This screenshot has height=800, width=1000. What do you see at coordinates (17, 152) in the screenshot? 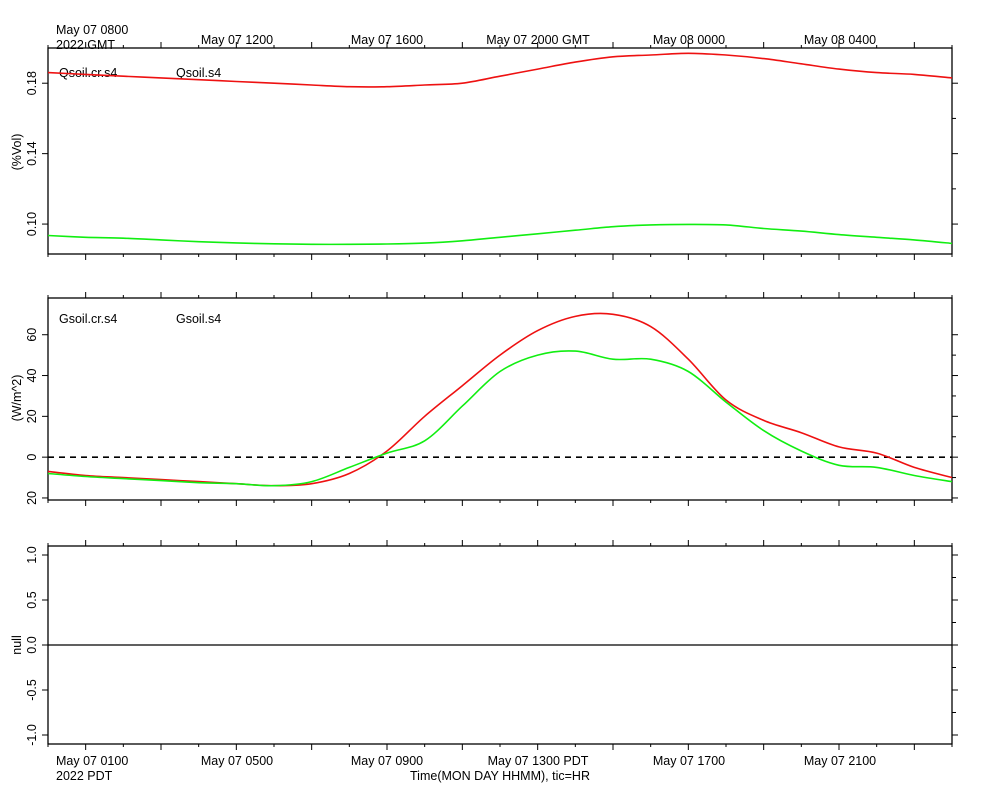
I see `y-axis-label-0: (%Vol)` at bounding box center [17, 152].